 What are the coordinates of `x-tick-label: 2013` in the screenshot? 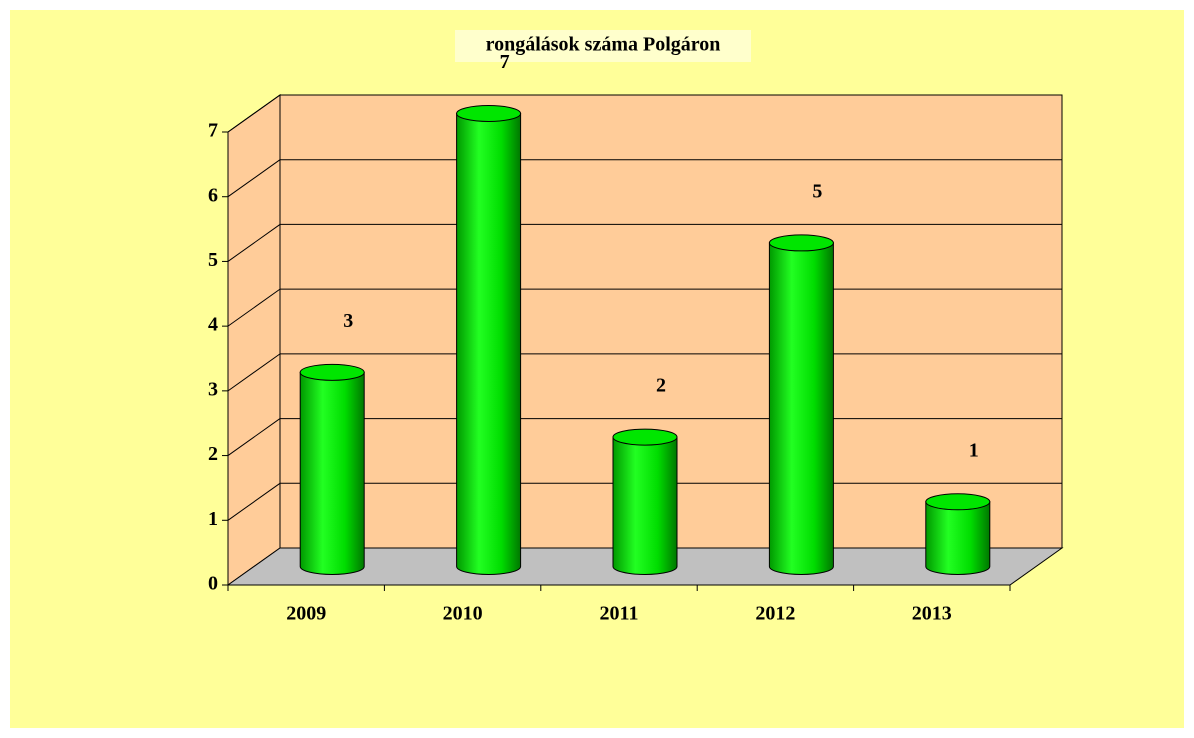 It's located at (932, 614).